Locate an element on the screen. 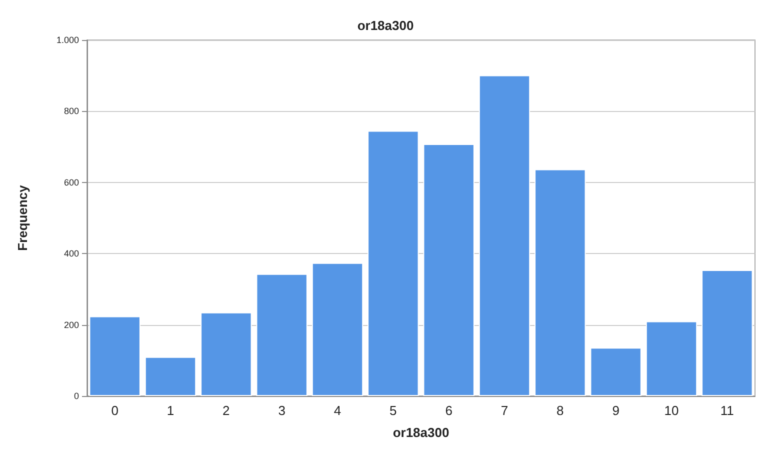 The height and width of the screenshot is (454, 771). x-tick-label: 1 is located at coordinates (170, 410).